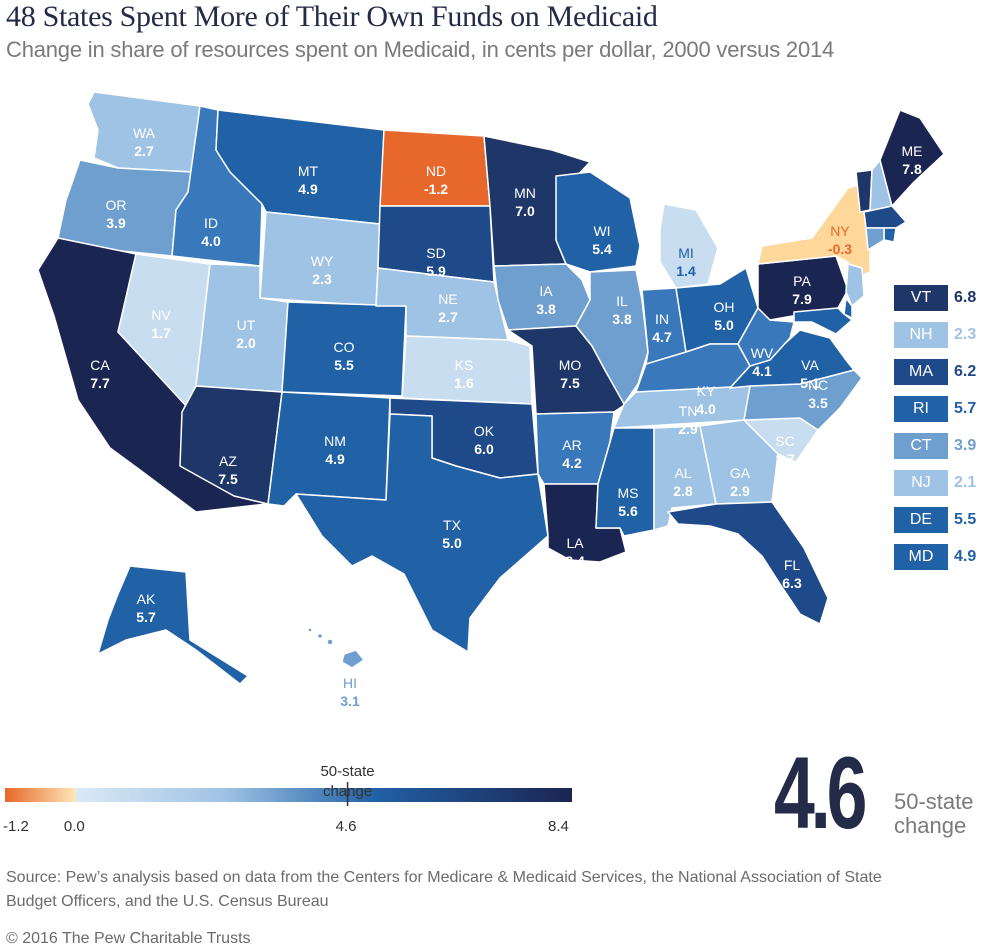  Describe the element at coordinates (912, 169) in the screenshot. I see `state-value-me: 7.8` at that location.